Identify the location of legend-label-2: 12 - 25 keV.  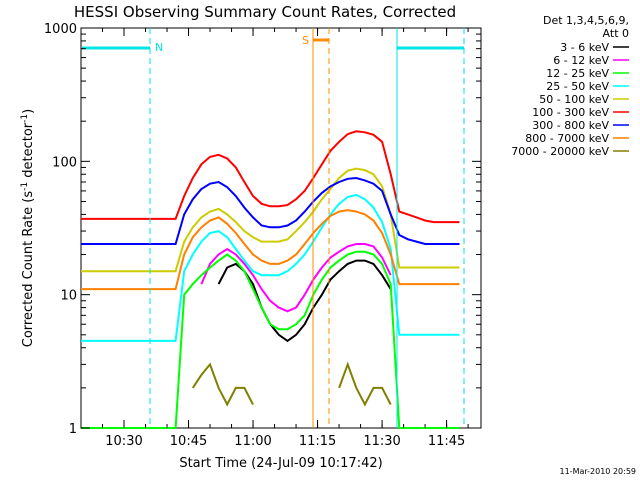
(577, 73).